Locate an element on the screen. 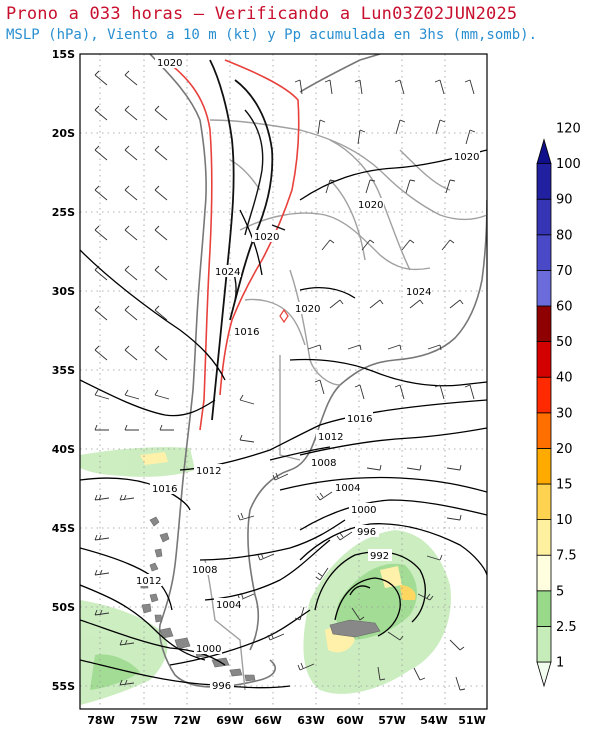 This screenshot has height=750, width=600. lon-label: 51W is located at coordinates (471, 720).